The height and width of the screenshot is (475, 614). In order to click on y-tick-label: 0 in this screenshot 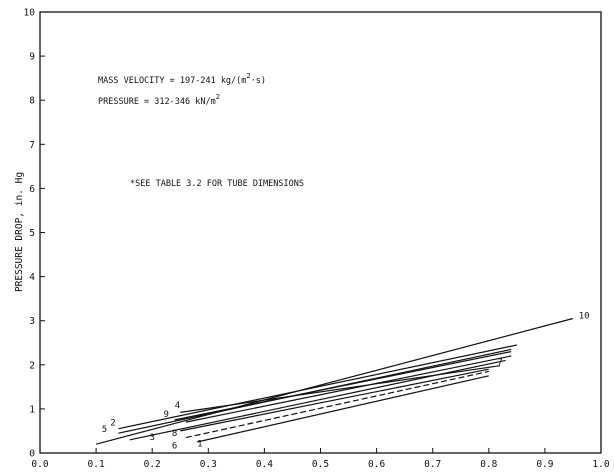, I will do `click(32, 454)`.